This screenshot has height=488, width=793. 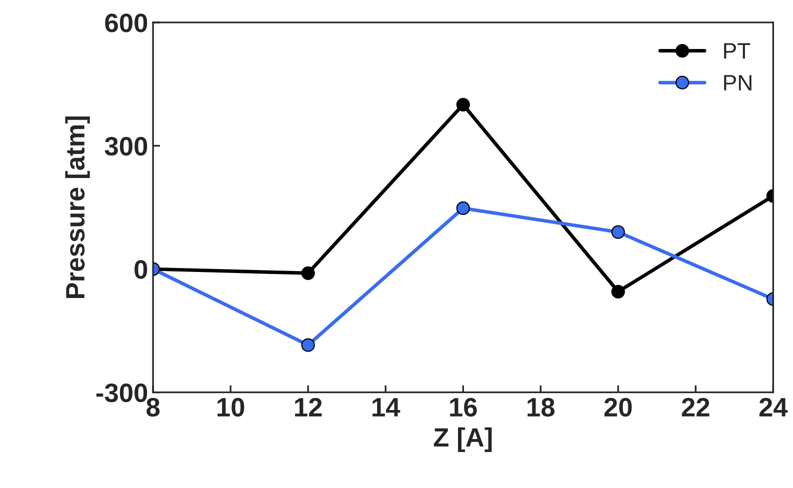 I want to click on y-tick-label: 0, so click(x=141, y=269).